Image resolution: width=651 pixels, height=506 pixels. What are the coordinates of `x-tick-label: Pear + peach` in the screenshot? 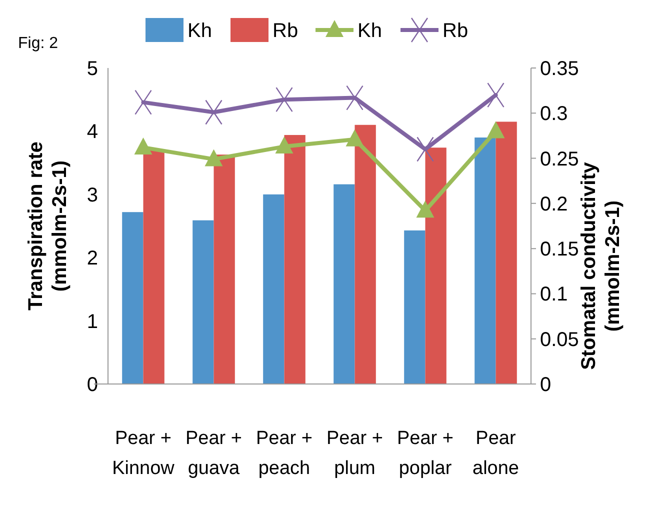 It's located at (284, 453).